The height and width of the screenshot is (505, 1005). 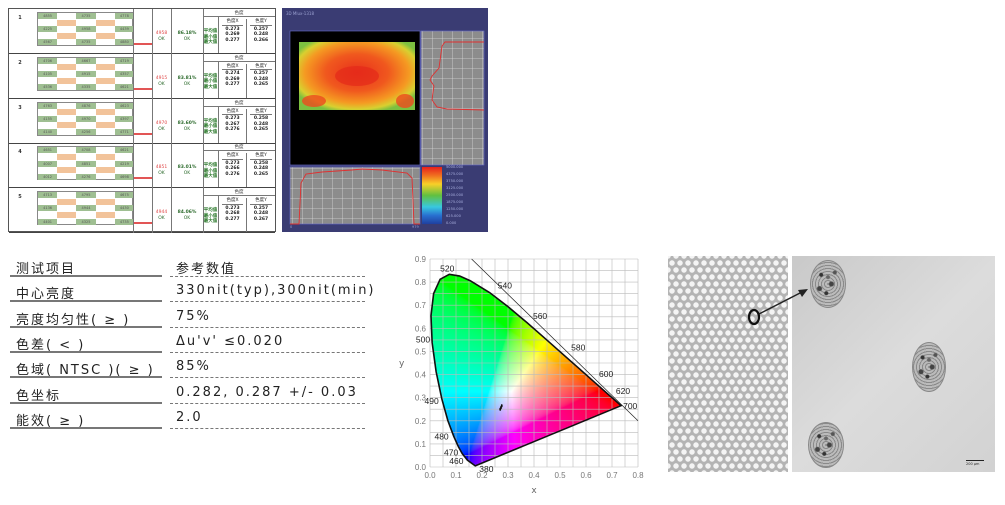 I want to click on row-index: 3, so click(x=20, y=107).